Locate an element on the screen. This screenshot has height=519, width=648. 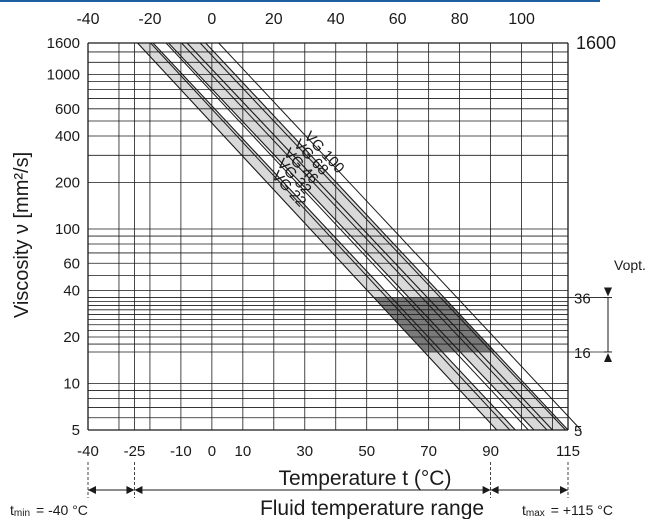
v-opt-arrow-bottom is located at coordinates (608, 357).